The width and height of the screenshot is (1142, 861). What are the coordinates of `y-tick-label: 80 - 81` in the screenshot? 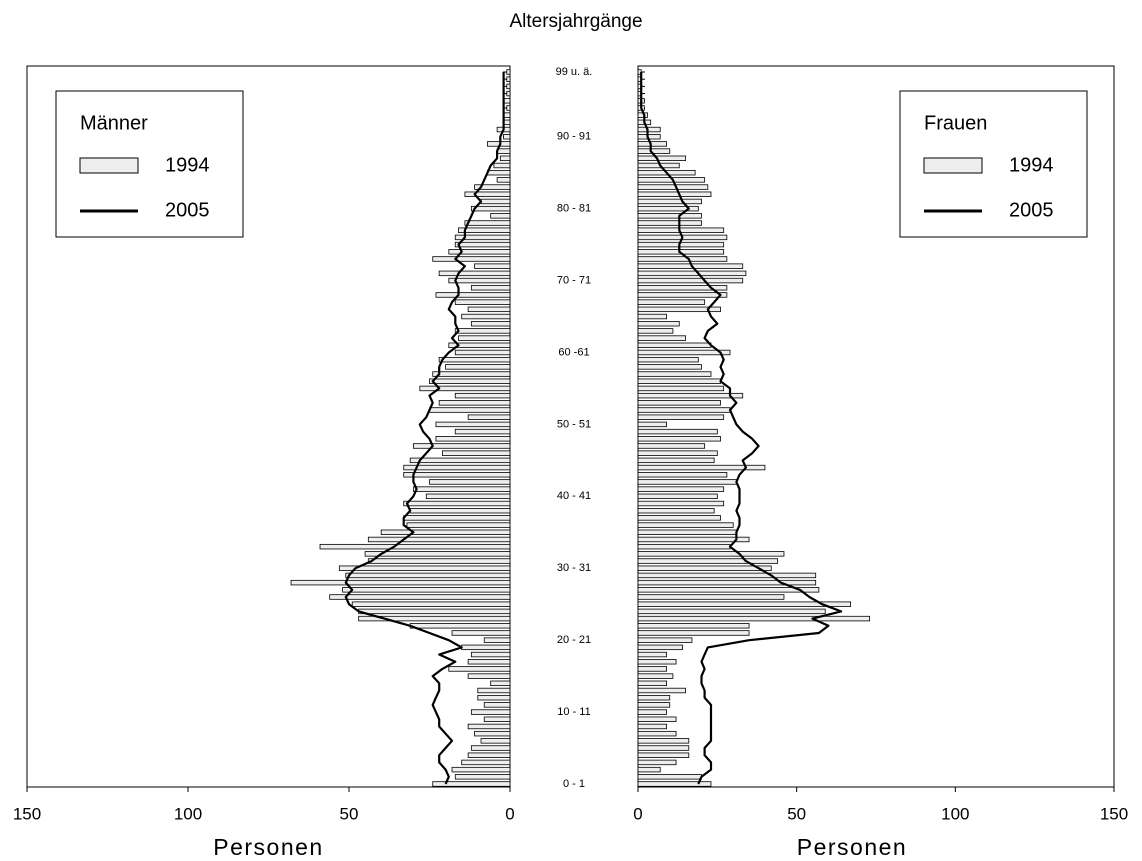 It's located at (574, 209).